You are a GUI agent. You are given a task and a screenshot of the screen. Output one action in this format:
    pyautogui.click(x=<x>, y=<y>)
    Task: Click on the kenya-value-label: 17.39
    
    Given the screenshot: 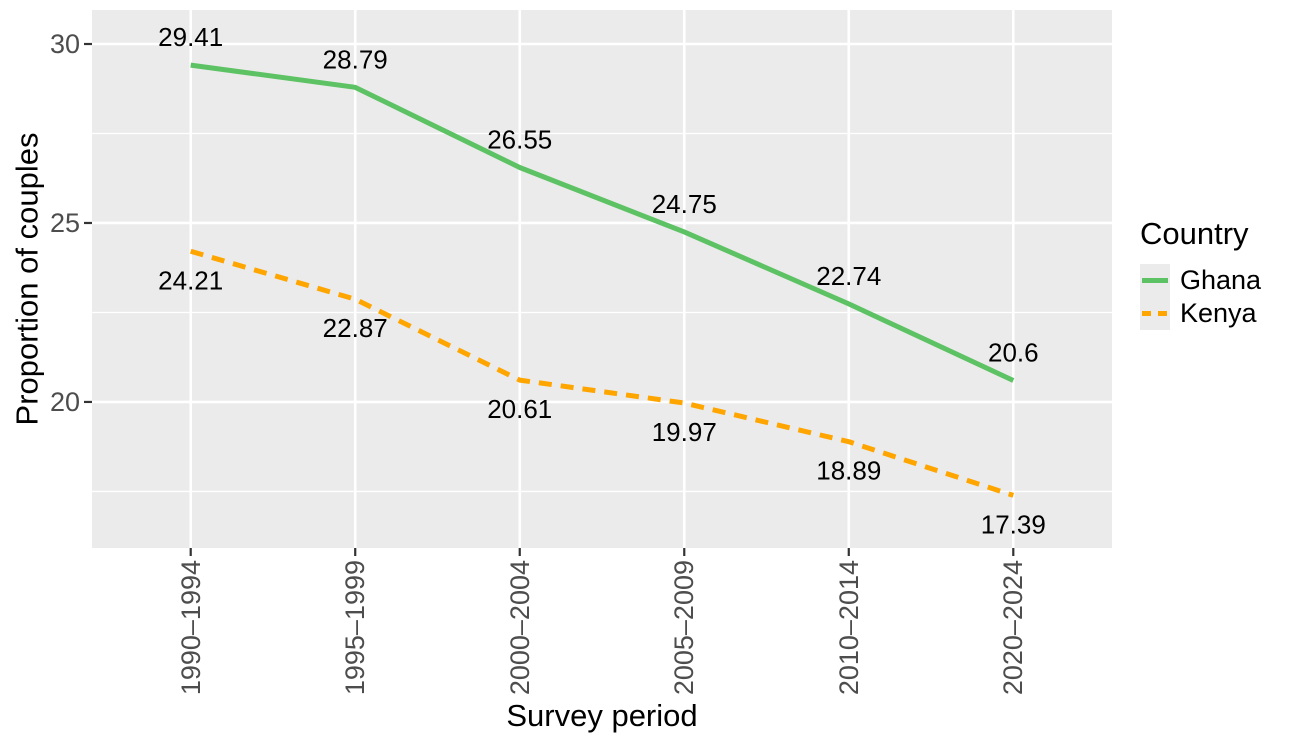 What is the action you would take?
    pyautogui.click(x=1013, y=524)
    